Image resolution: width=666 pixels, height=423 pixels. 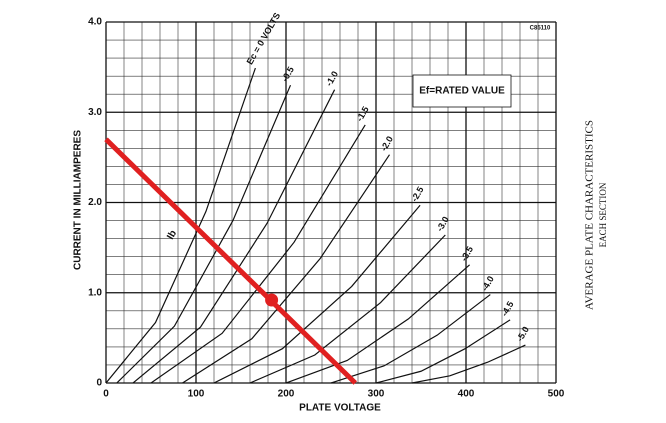 What do you see at coordinates (590, 215) in the screenshot?
I see `chart-title: AVERAGE PLATE CHARACTERISTICS` at bounding box center [590, 215].